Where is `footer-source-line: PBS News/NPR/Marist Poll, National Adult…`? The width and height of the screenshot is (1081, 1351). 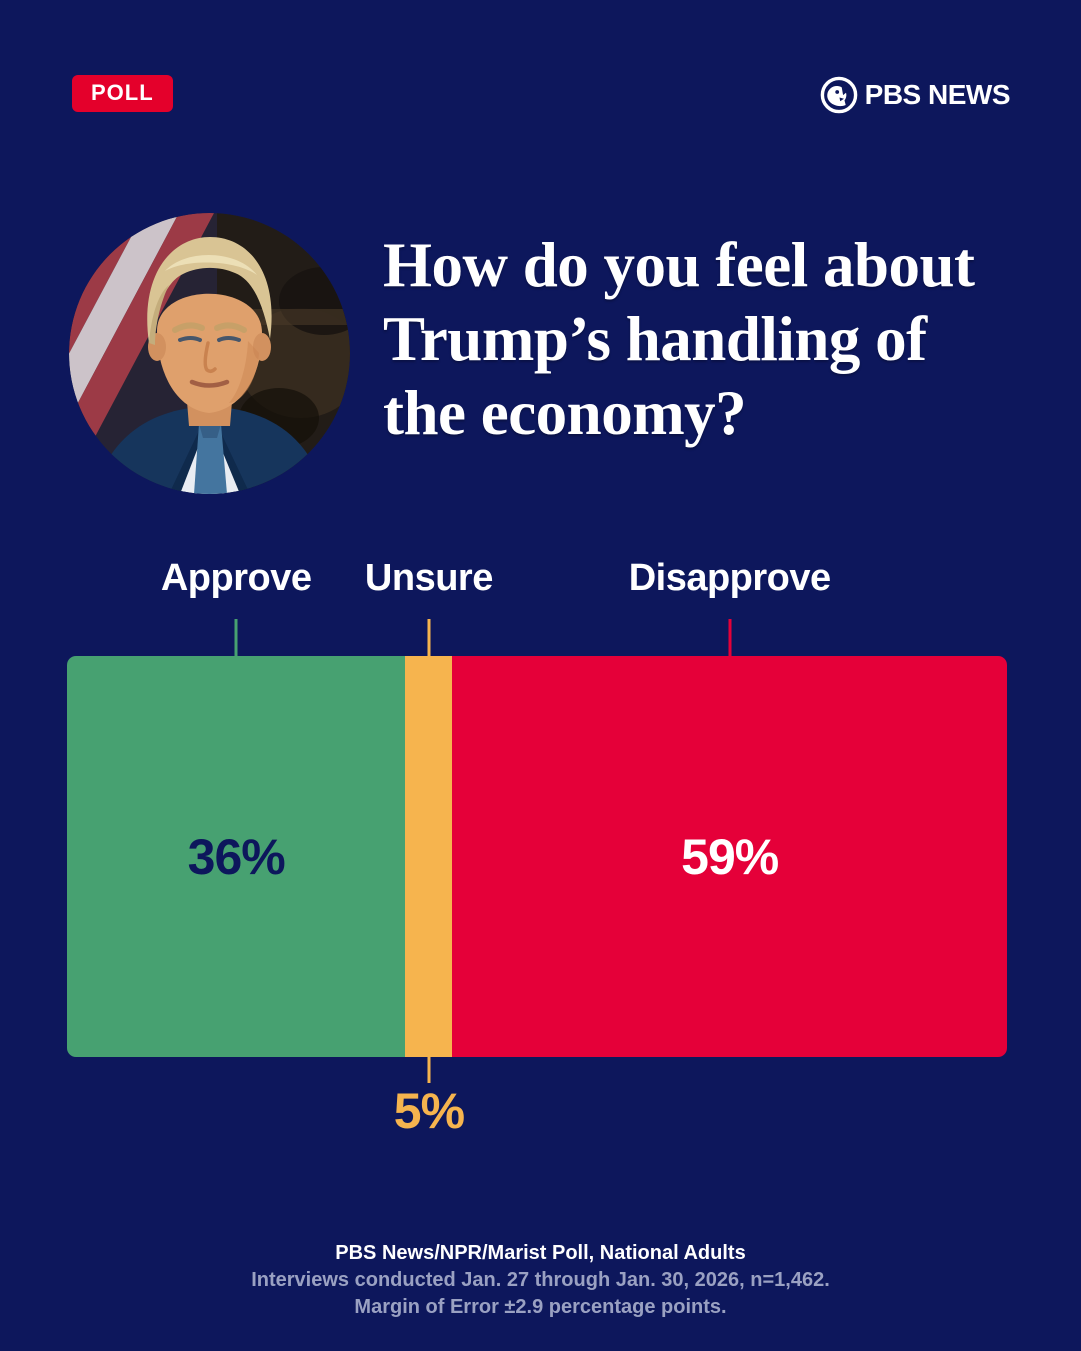
footer-source-line: PBS News/NPR/Marist Poll, National Adult… is located at coordinates (540, 1253).